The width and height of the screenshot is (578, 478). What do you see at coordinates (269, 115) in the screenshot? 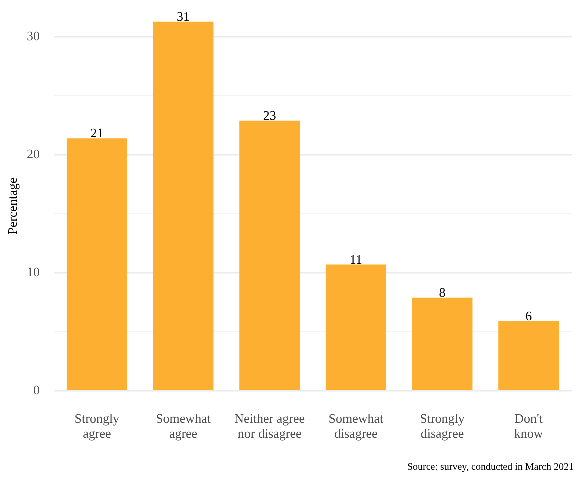
I see `data-label: 23` at bounding box center [269, 115].